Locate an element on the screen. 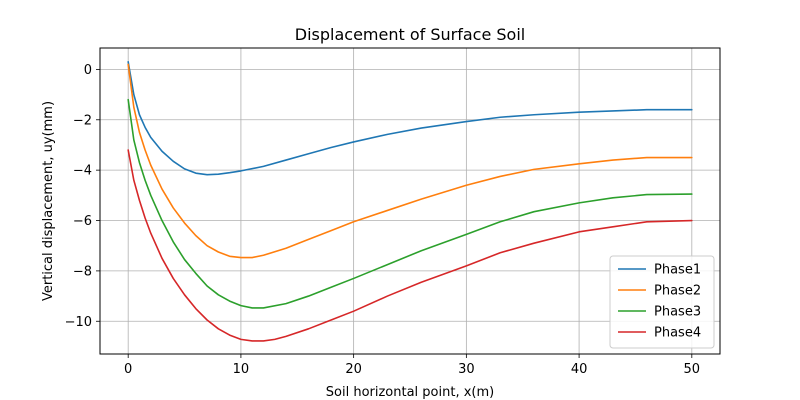  y-tick-label: −6 is located at coordinates (82, 221).